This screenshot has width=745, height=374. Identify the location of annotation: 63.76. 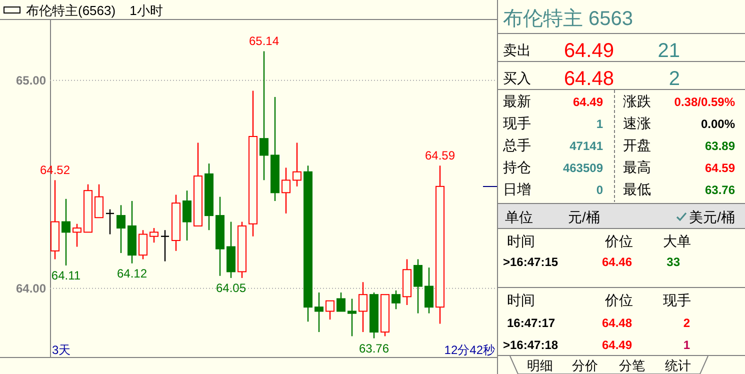
(374, 348).